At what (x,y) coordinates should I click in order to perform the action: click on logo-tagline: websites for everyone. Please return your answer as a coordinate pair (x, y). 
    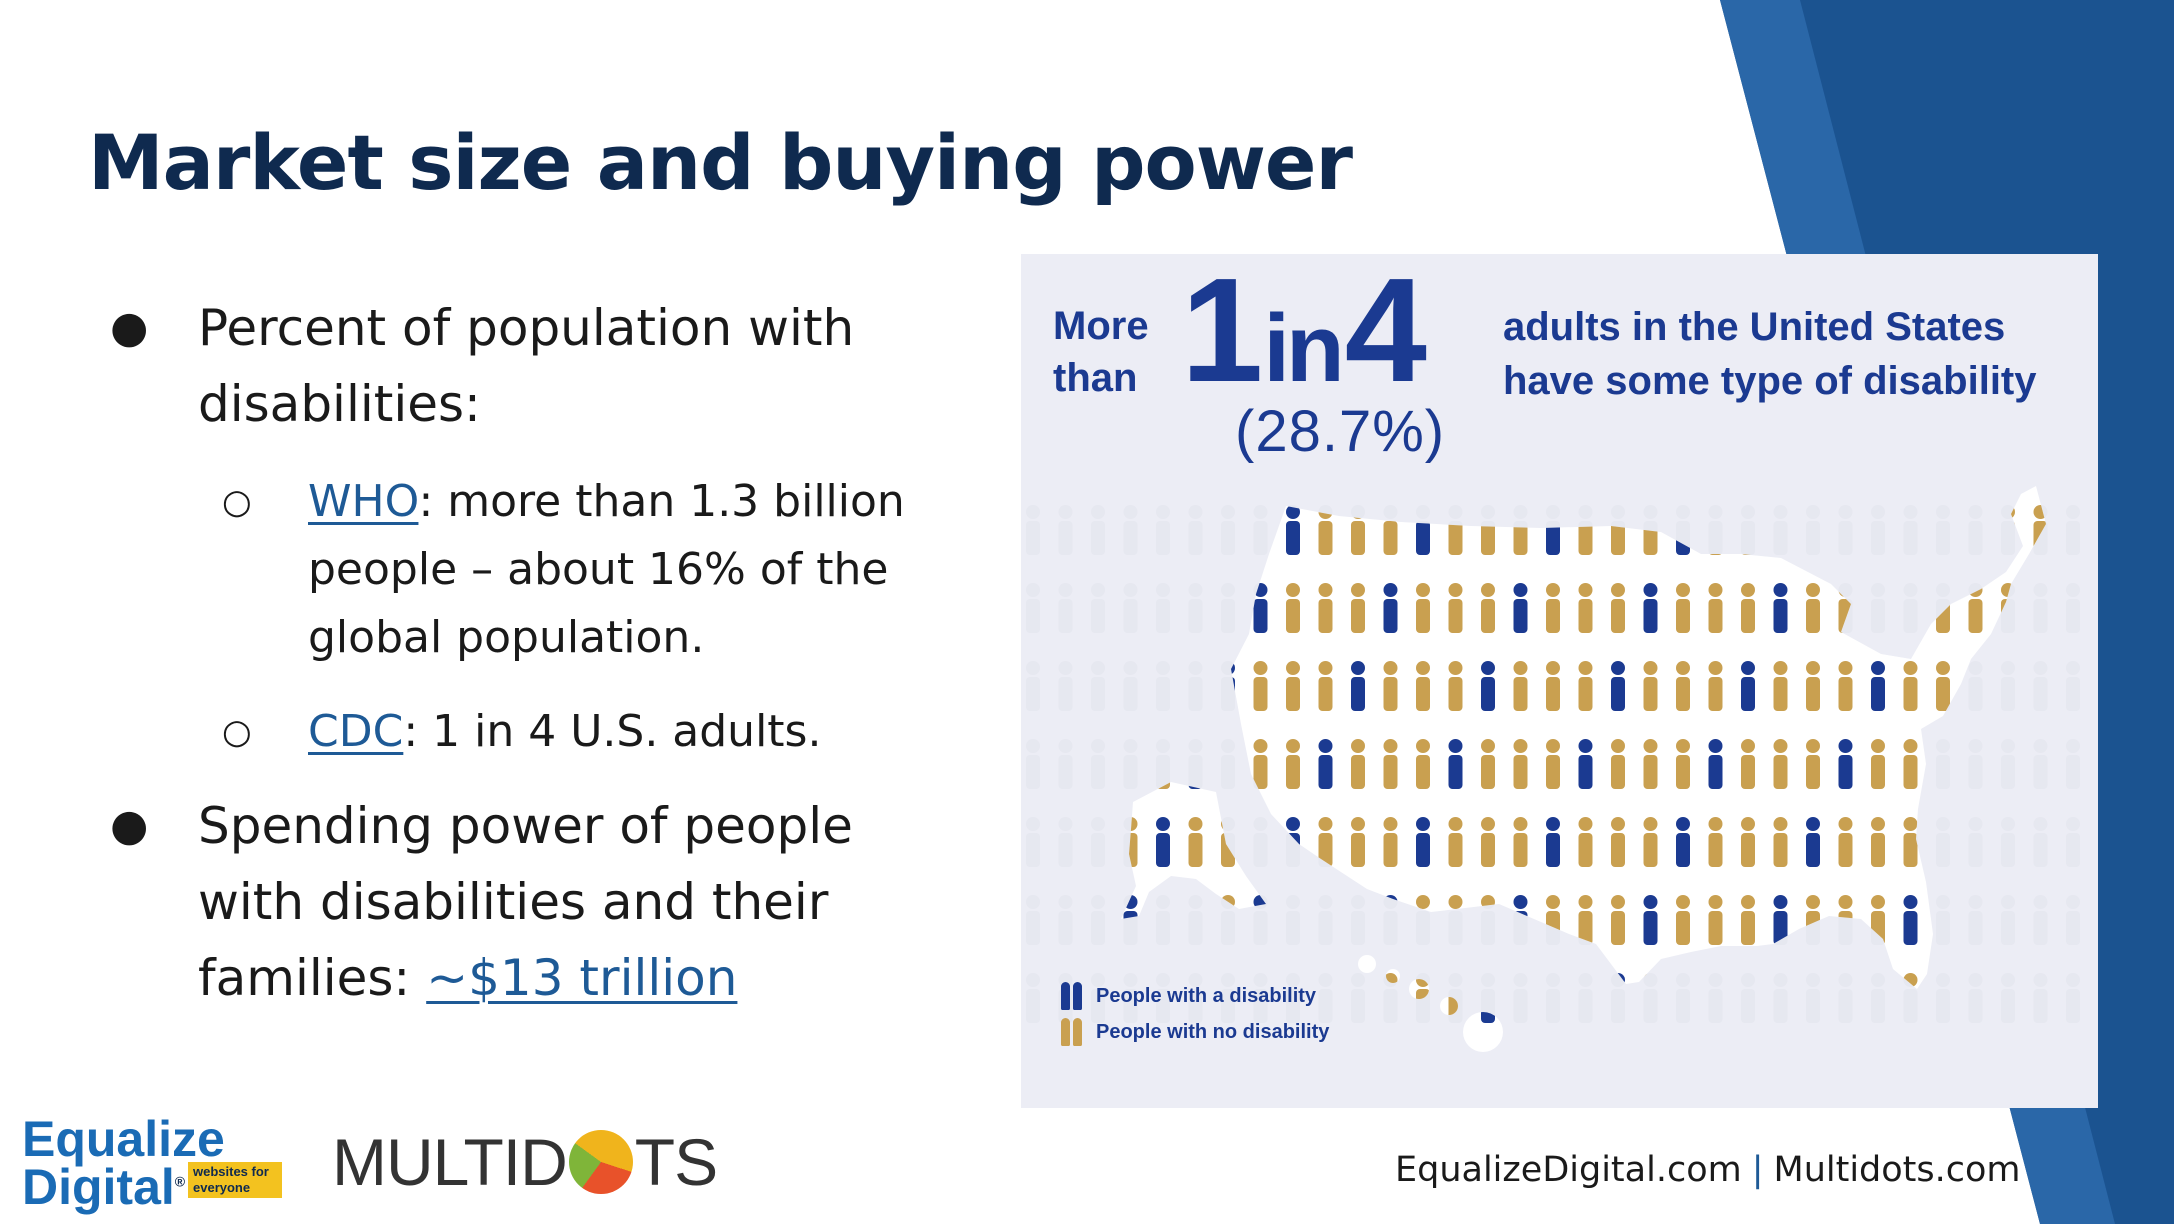
    Looking at the image, I should click on (235, 1180).